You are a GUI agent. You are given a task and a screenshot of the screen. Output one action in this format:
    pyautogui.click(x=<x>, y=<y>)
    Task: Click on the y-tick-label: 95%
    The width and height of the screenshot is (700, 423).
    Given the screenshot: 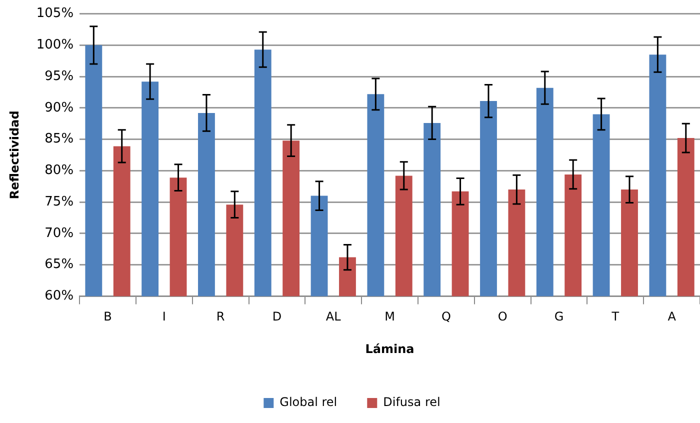 What is the action you would take?
    pyautogui.click(x=59, y=76)
    